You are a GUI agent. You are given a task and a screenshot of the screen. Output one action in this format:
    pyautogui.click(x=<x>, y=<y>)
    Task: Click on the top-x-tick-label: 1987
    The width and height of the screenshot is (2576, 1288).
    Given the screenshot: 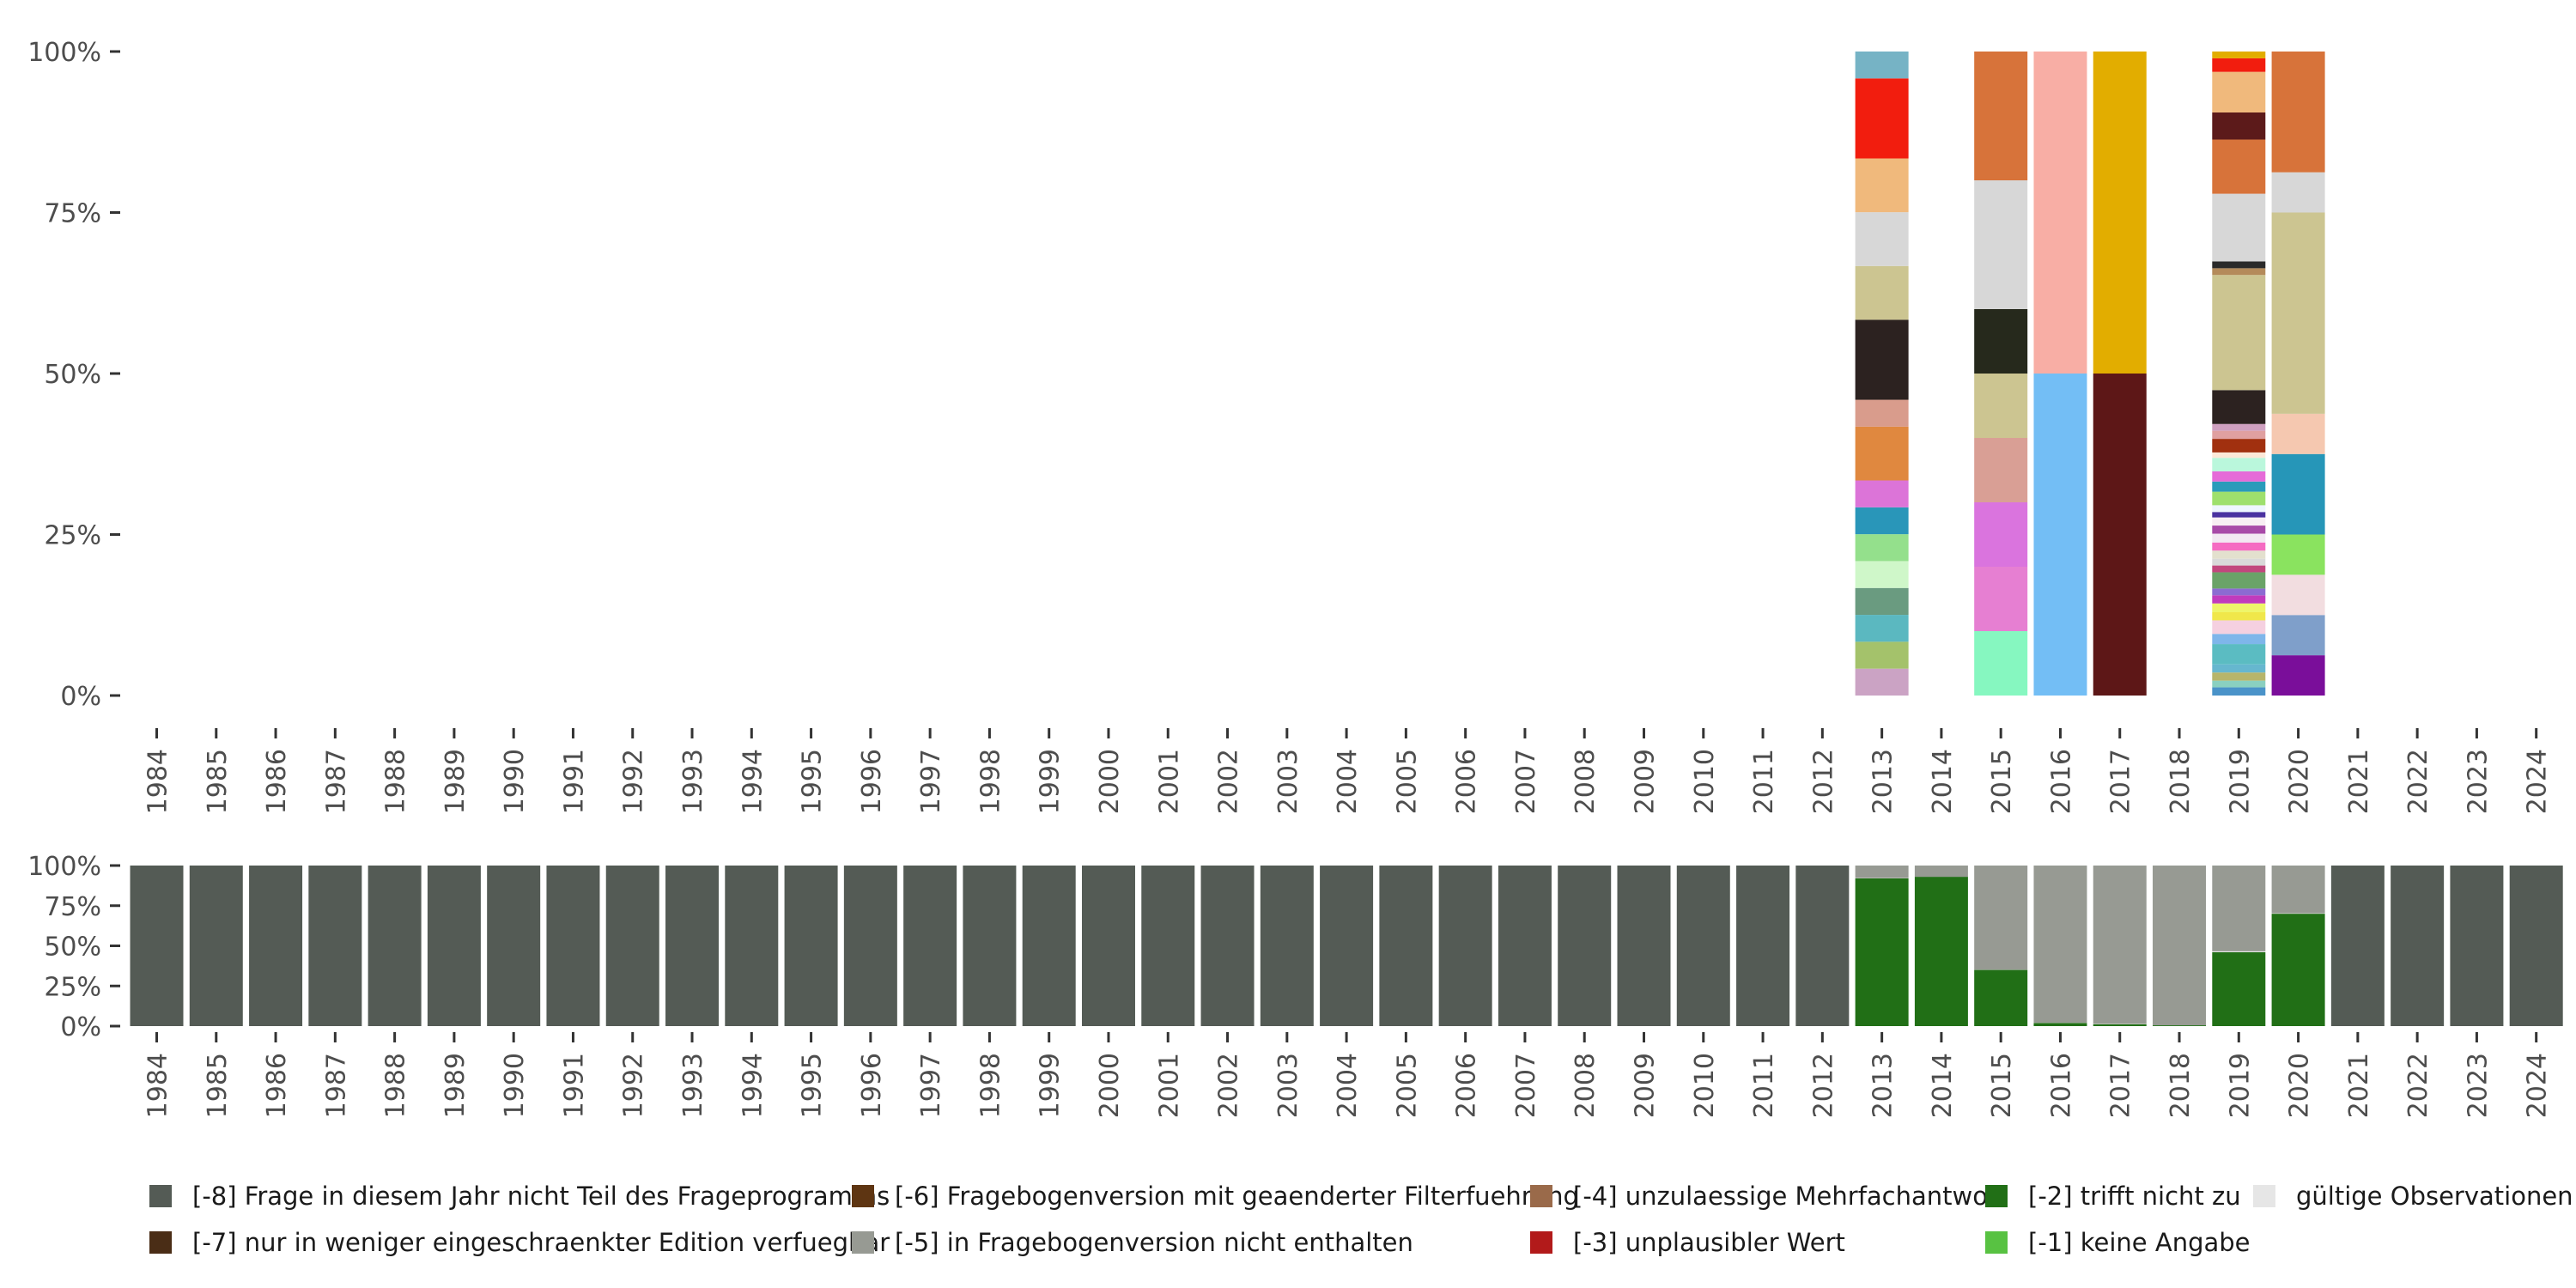 What is the action you would take?
    pyautogui.click(x=336, y=781)
    